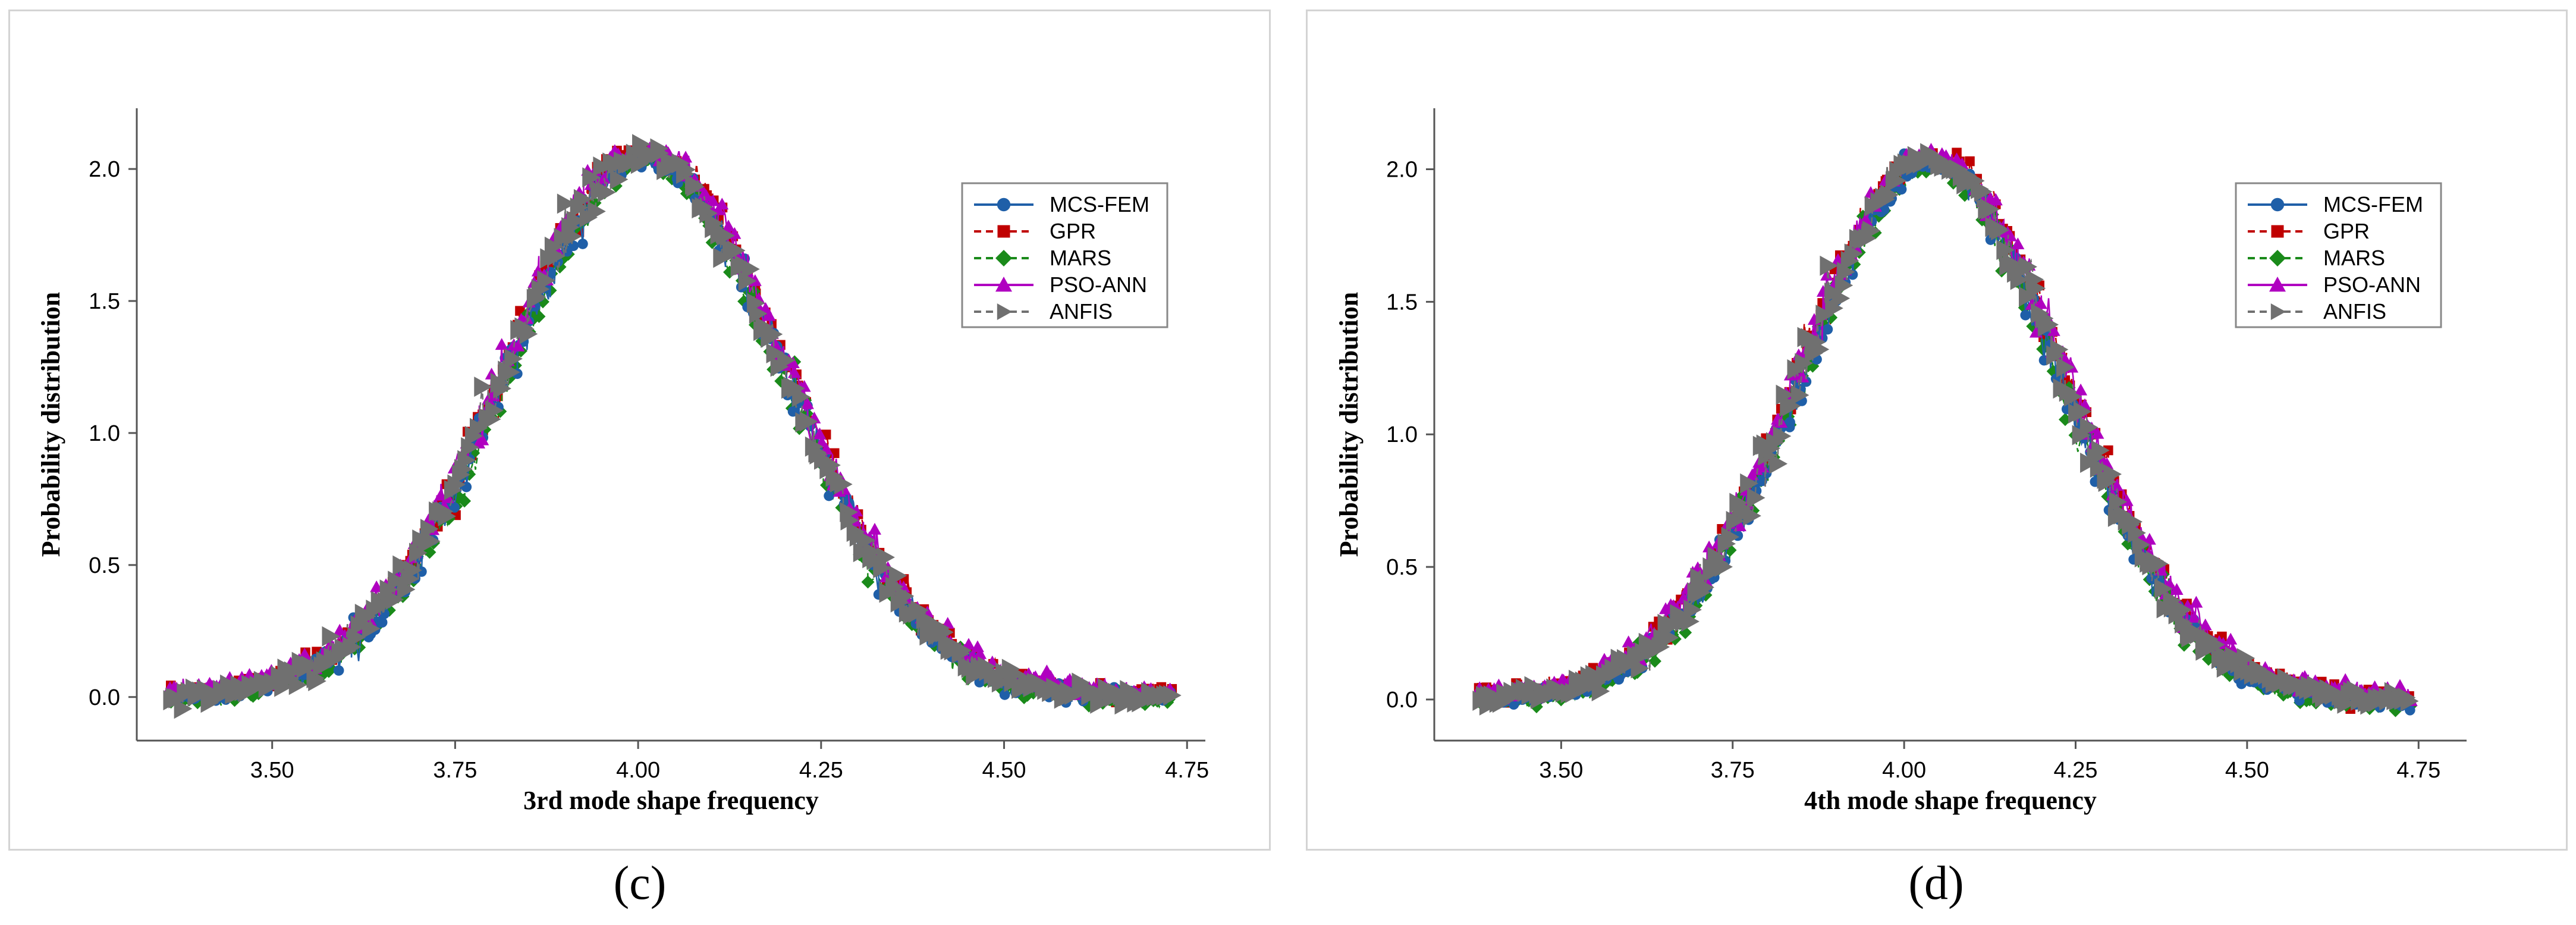 The height and width of the screenshot is (925, 2576). What do you see at coordinates (272, 770) in the screenshot?
I see `x-tick-label-c: 3.50` at bounding box center [272, 770].